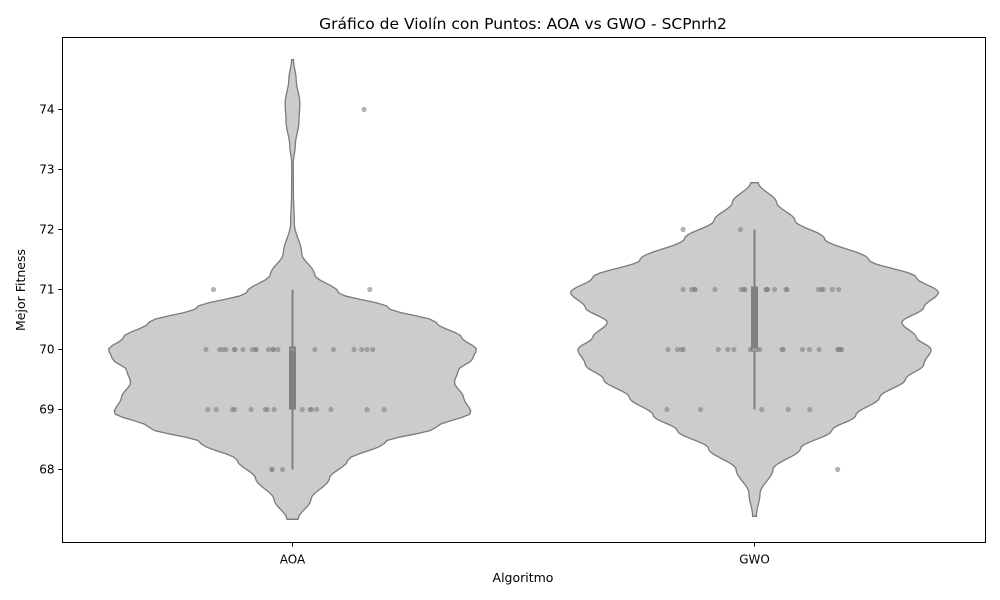 This screenshot has height=600, width=1000. What do you see at coordinates (46, 110) in the screenshot?
I see `y-tick-label: 74` at bounding box center [46, 110].